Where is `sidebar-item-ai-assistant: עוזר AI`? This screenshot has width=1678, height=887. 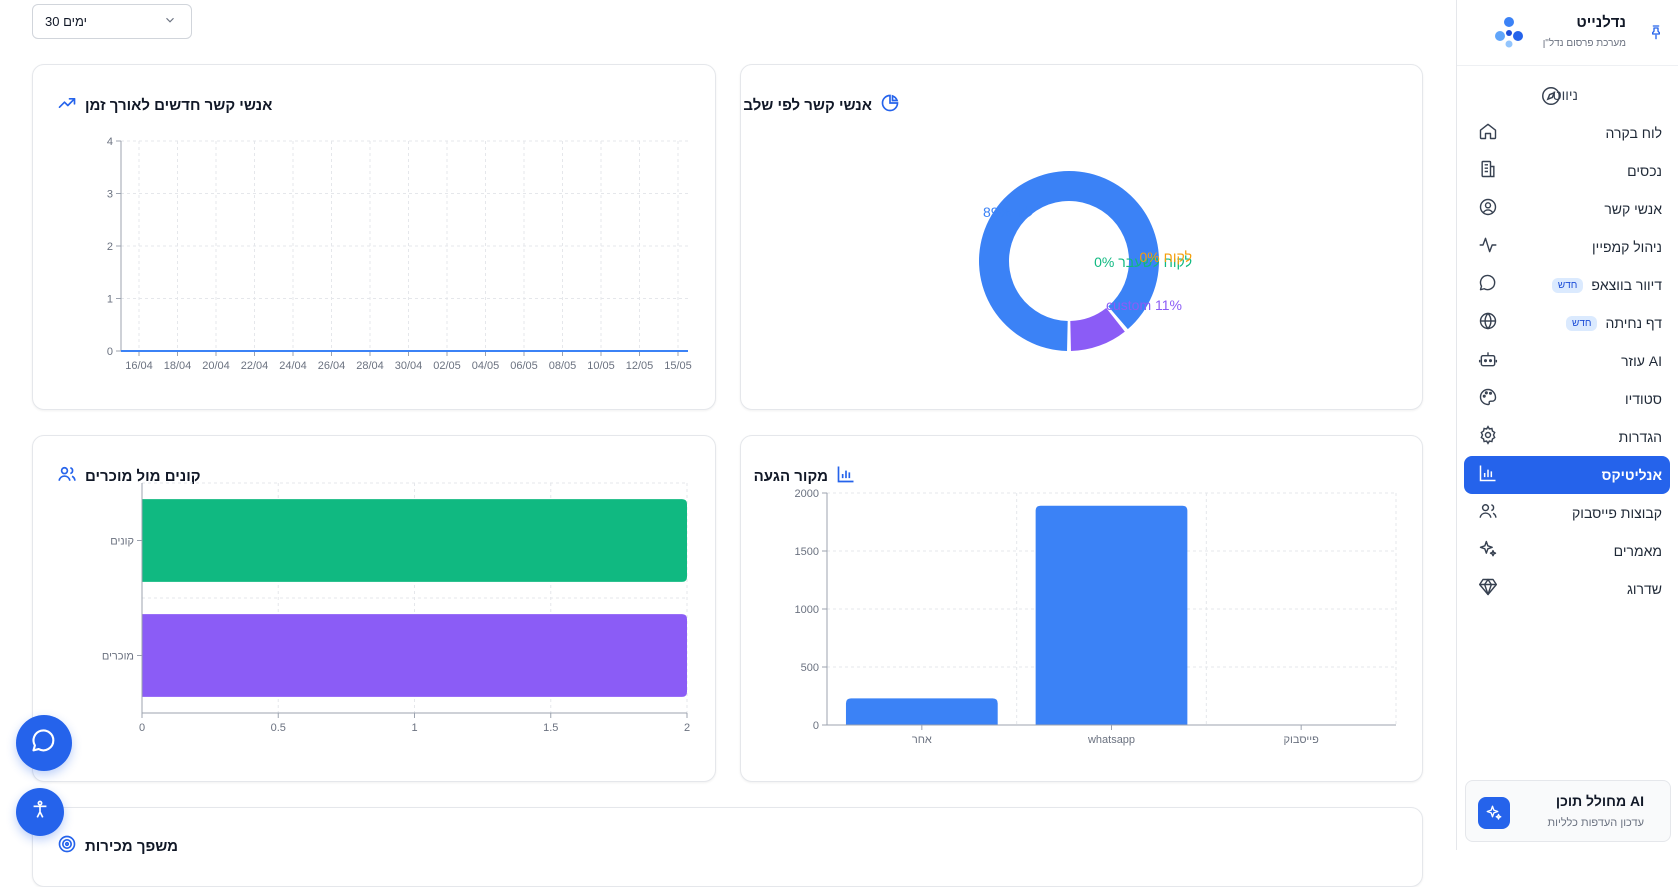
sidebar-item-ai-assistant: עוזר AI is located at coordinates (1567, 361).